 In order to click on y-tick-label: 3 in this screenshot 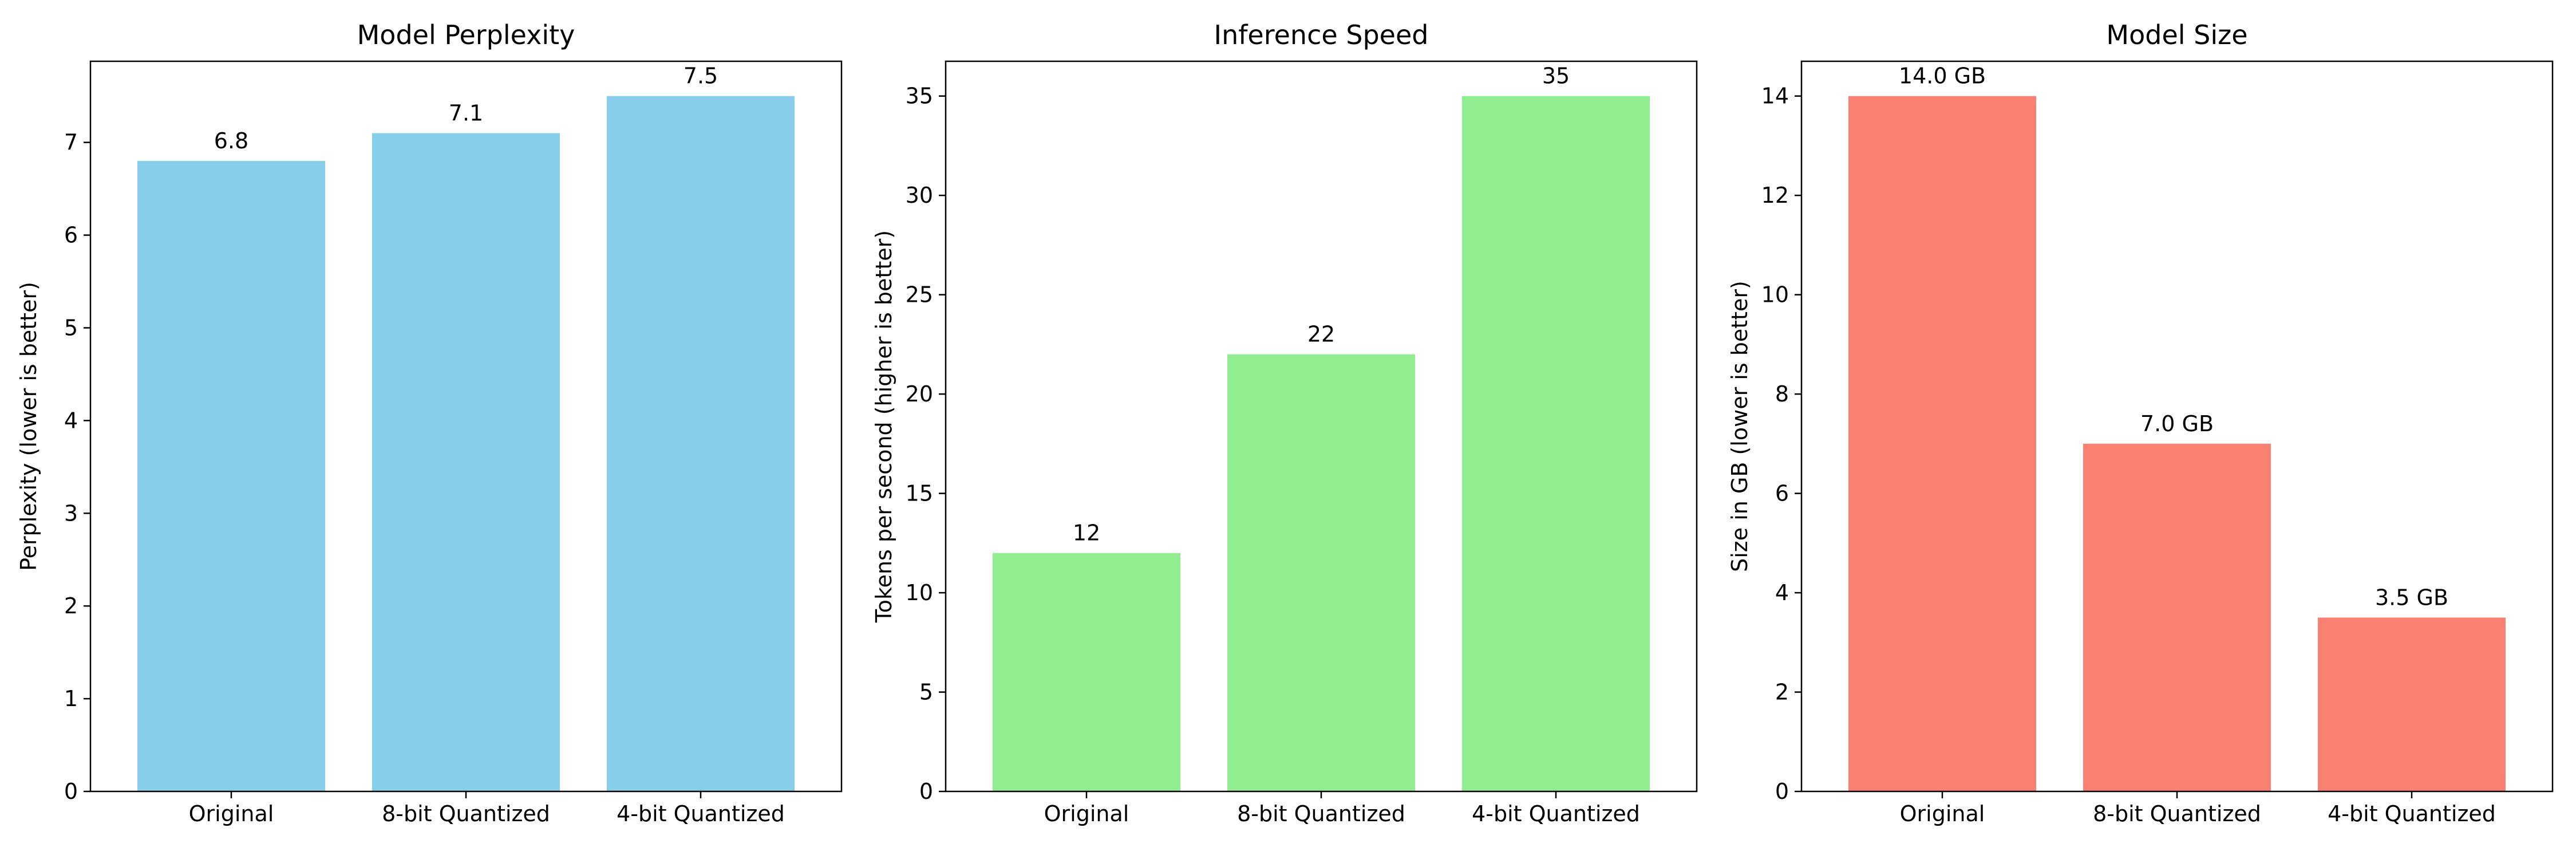, I will do `click(71, 513)`.